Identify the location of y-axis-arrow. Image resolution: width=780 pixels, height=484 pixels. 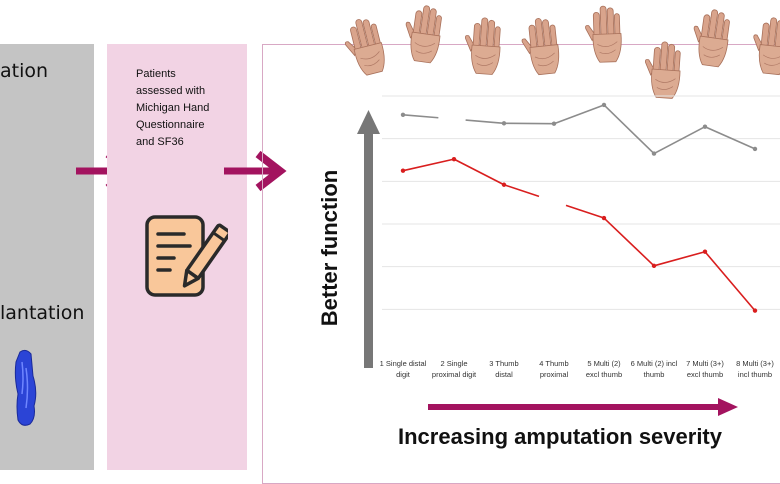
(368, 239).